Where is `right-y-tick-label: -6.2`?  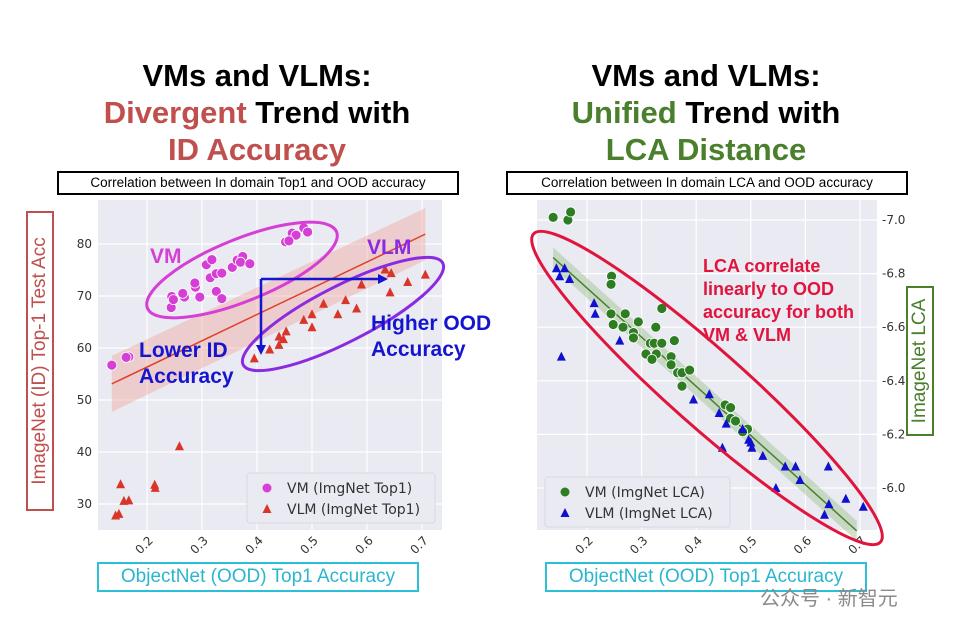
right-y-tick-label: -6.2 is located at coordinates (893, 434).